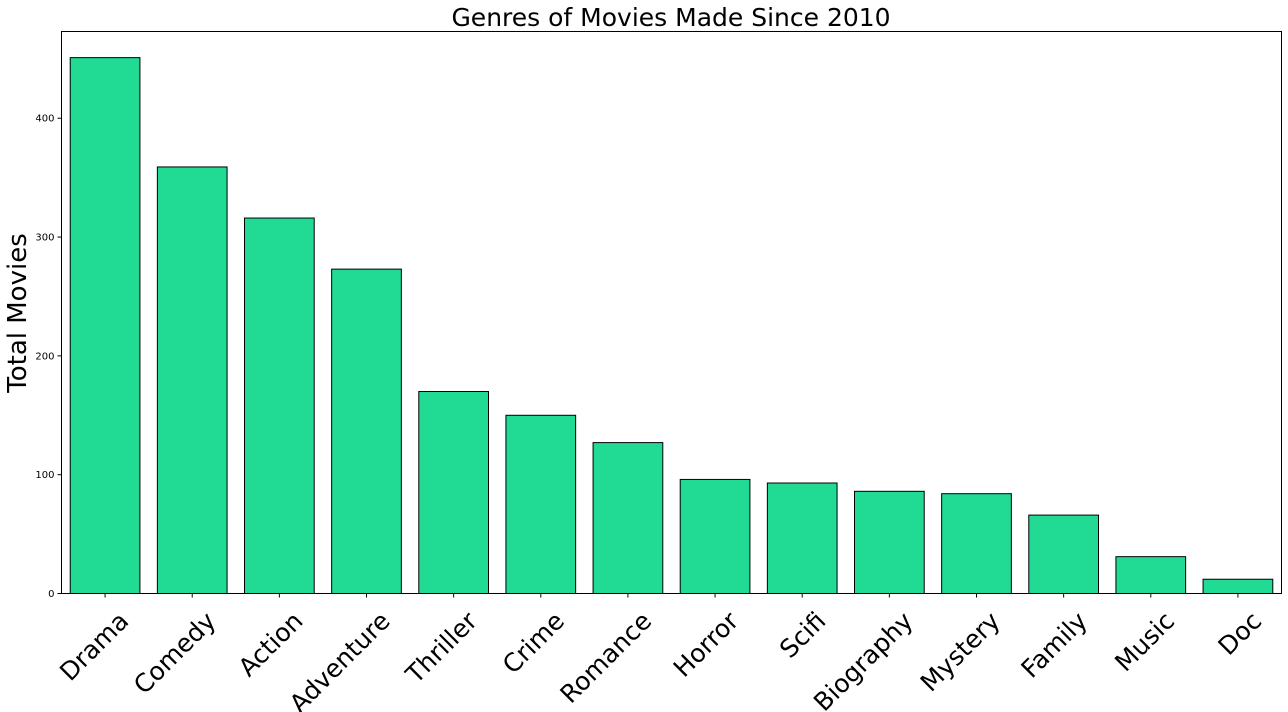 Image resolution: width=1288 pixels, height=712 pixels. Describe the element at coordinates (453, 493) in the screenshot. I see `bar-thriller` at that location.